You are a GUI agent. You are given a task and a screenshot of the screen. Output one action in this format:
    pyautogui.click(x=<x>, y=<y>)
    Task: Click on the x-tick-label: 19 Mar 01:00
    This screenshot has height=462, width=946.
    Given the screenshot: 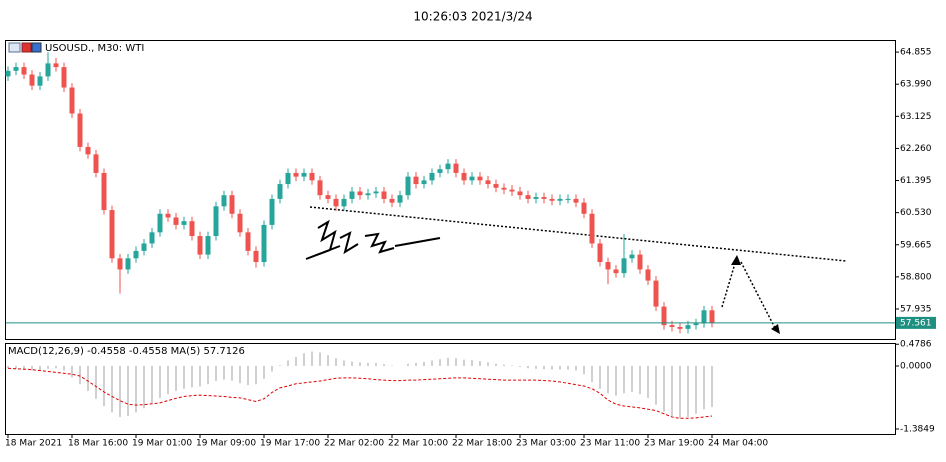 What is the action you would take?
    pyautogui.click(x=162, y=444)
    